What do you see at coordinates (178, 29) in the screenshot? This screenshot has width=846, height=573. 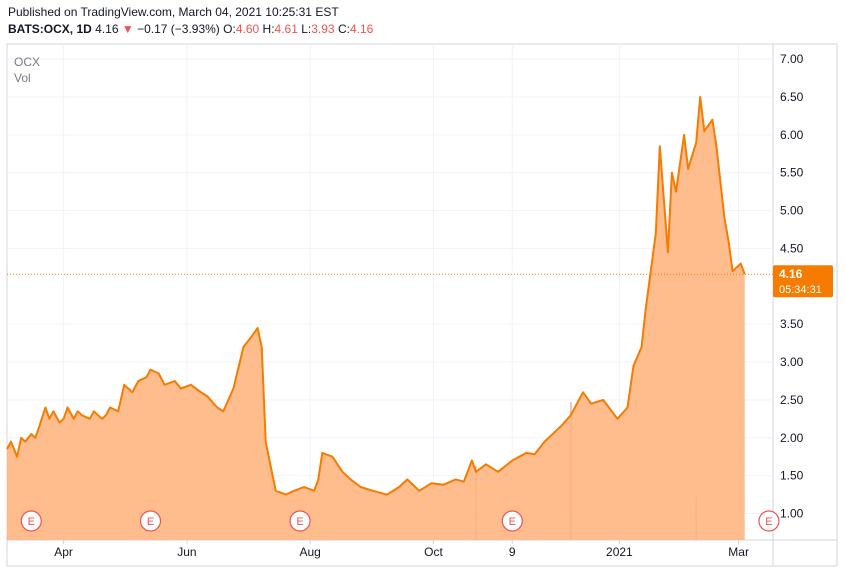 I see `change-value: −0.17 (−3.93%)` at bounding box center [178, 29].